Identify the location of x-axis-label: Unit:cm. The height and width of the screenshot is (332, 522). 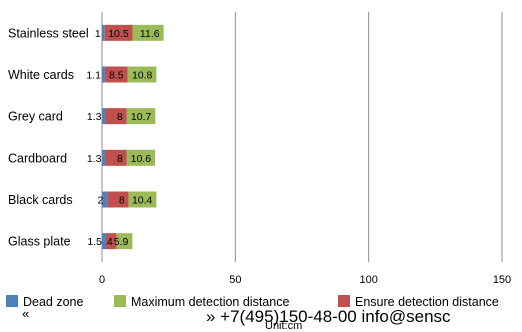
(284, 326).